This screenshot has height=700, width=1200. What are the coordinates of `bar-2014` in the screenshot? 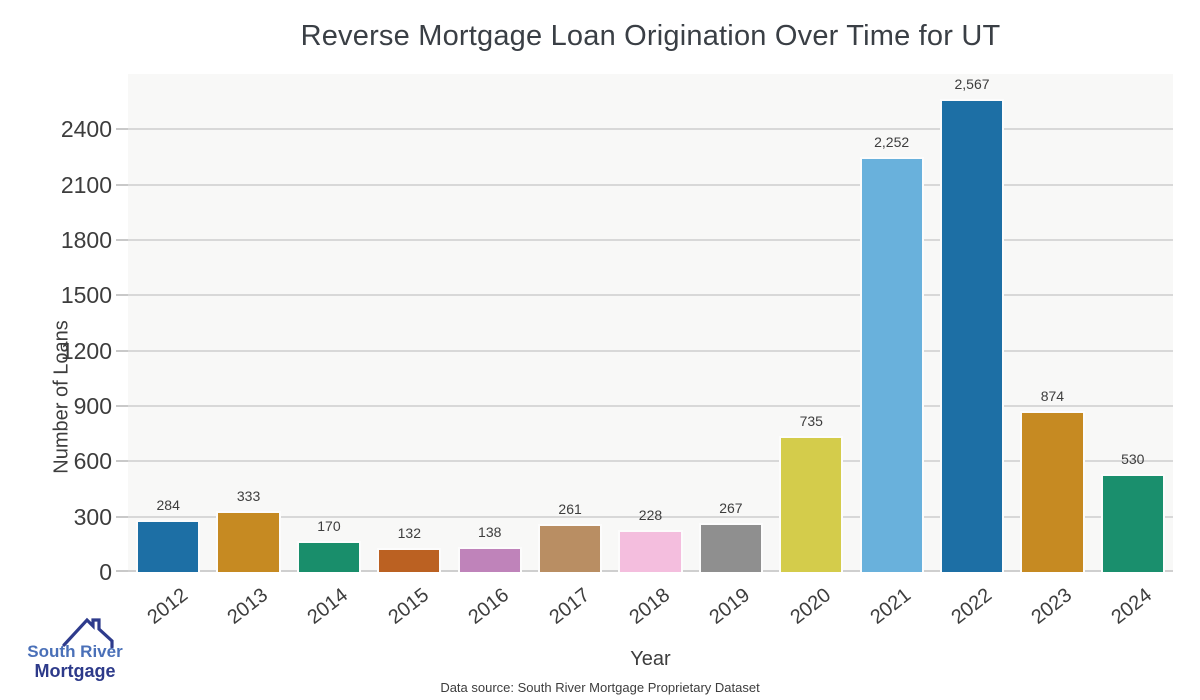 It's located at (329, 556).